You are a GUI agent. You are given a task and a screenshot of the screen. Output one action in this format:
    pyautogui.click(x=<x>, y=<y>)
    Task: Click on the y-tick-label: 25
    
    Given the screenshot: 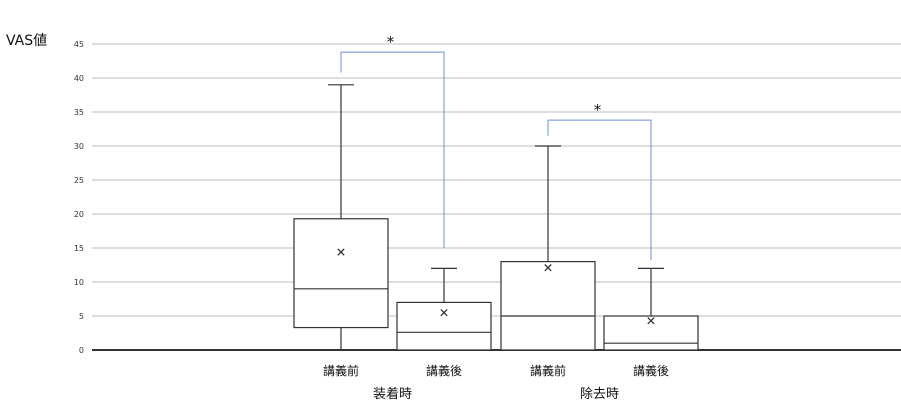 What is the action you would take?
    pyautogui.click(x=79, y=180)
    